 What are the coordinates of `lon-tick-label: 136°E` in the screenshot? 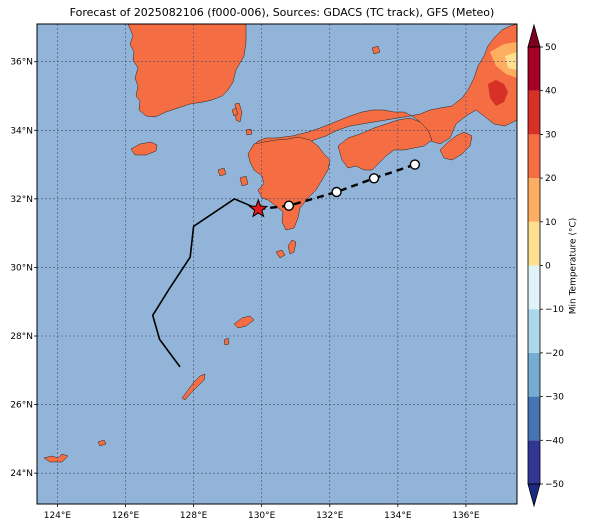 It's located at (466, 516).